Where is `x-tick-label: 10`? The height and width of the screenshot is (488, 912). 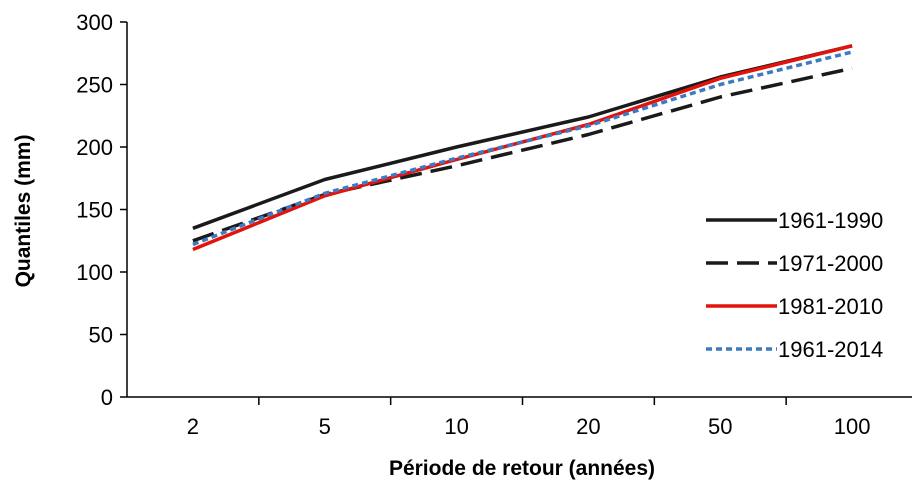
x-tick-label: 10 is located at coordinates (456, 426).